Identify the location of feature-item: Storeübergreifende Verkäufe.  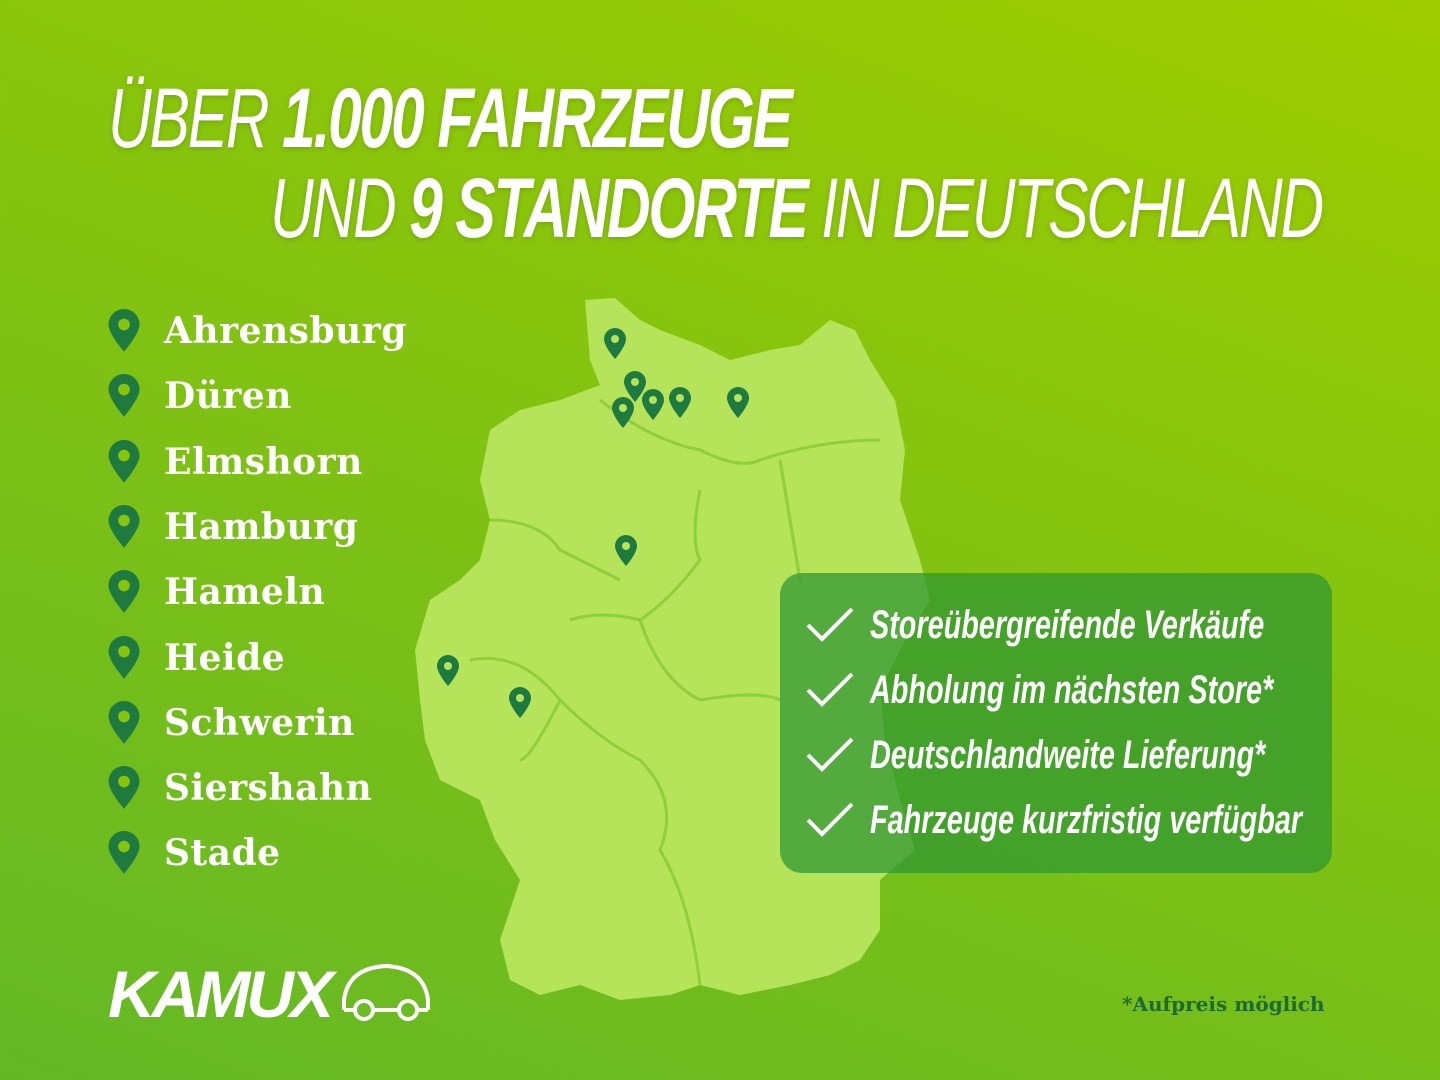
(1112, 625).